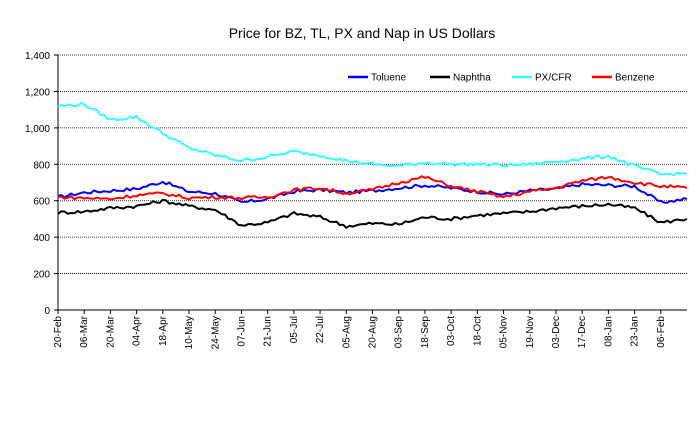 The height and width of the screenshot is (426, 700). What do you see at coordinates (635, 331) in the screenshot?
I see `x-tick-label: 23-Jan` at bounding box center [635, 331].